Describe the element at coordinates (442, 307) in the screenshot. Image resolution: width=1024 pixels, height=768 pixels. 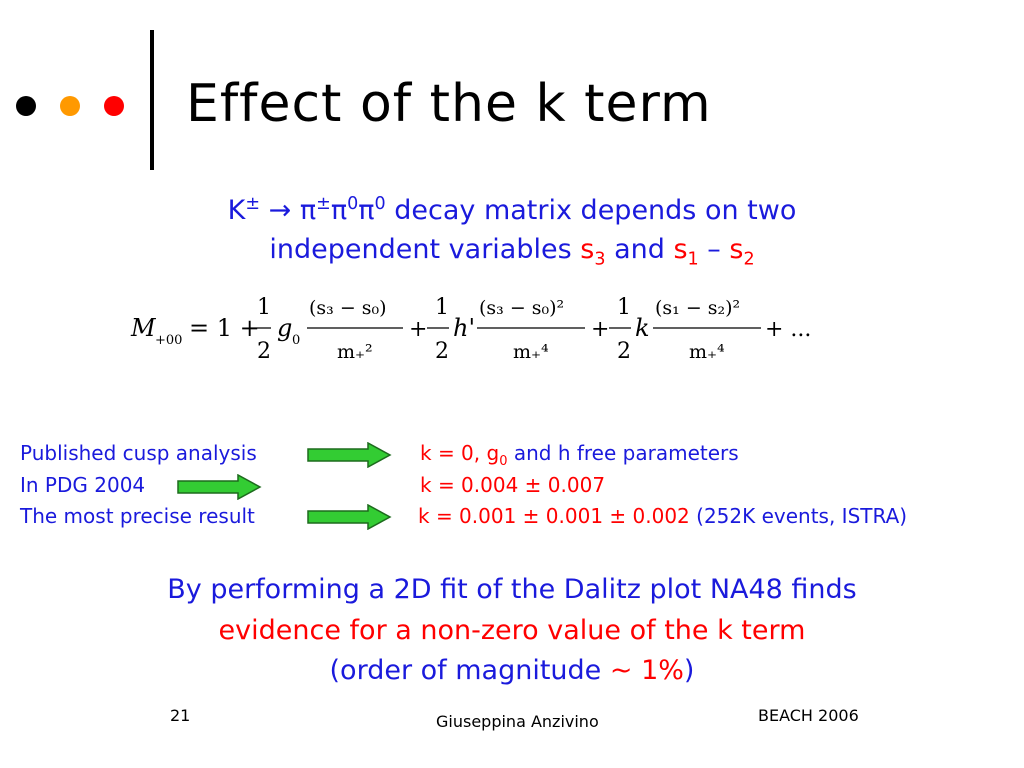
I see `eq-frac2-num: 1` at that location.